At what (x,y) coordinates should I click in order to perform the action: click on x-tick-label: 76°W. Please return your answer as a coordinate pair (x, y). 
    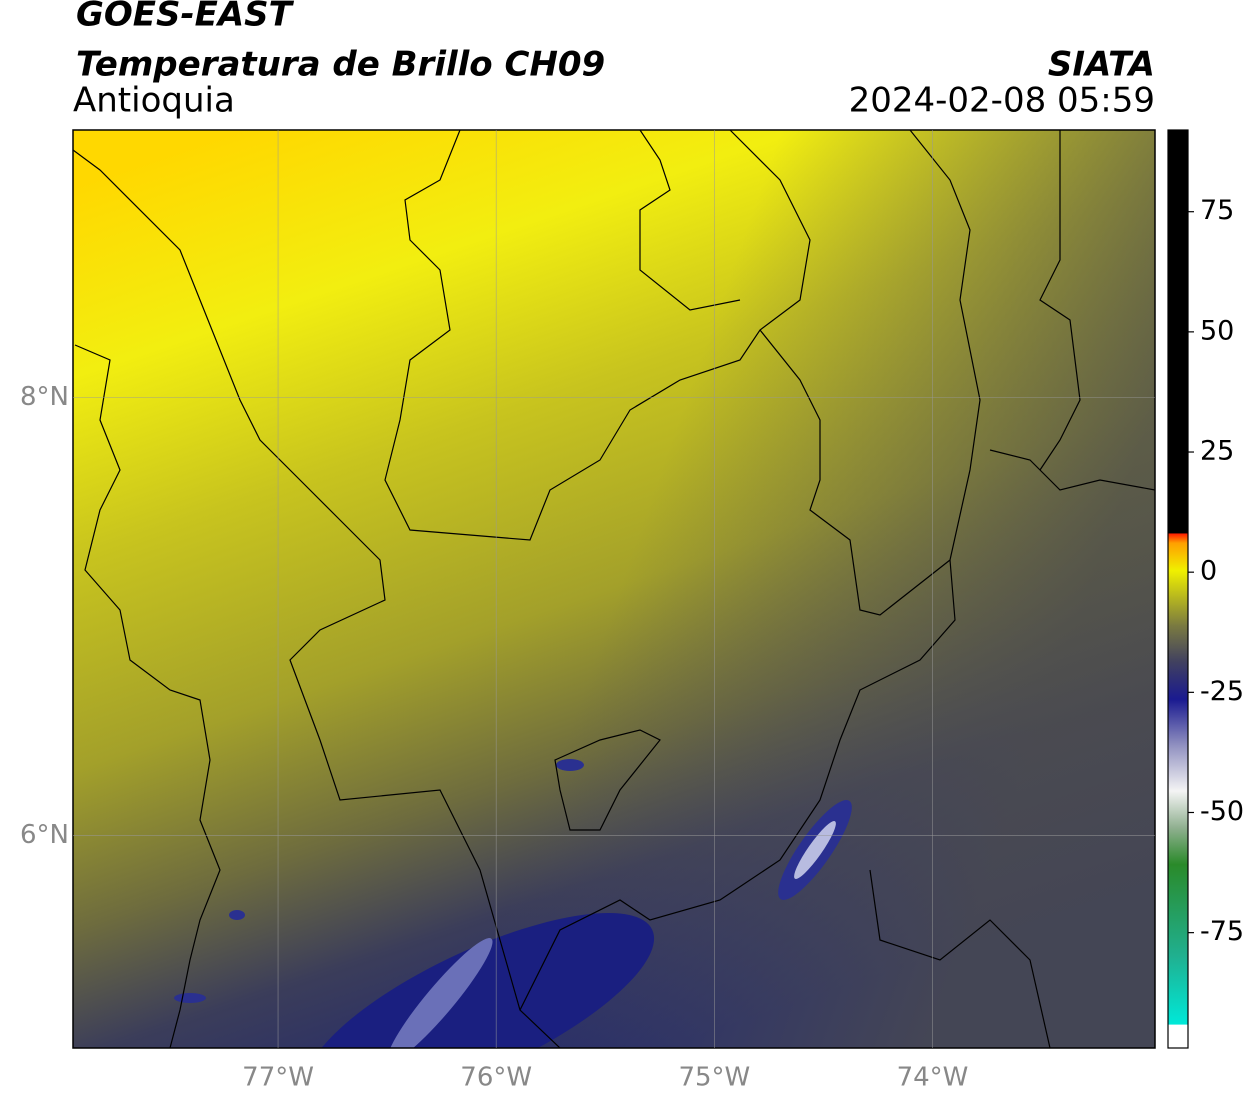
    Looking at the image, I should click on (496, 1078).